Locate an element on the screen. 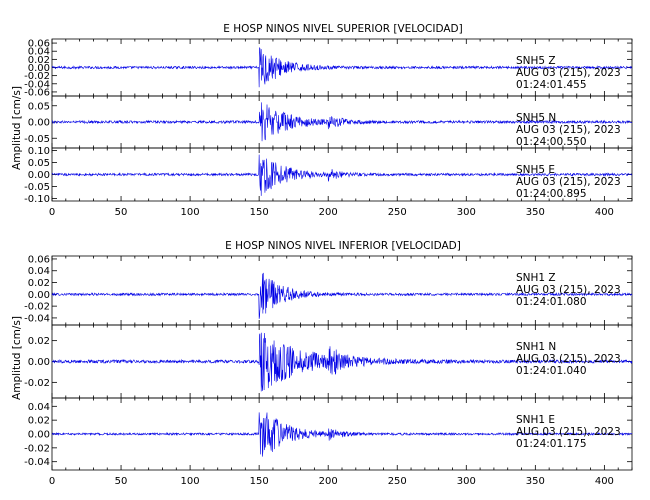 This screenshot has height=500, width=650. chart-title-lower: E HOSP NINOS NIVEL INFERIOR [VELOCIDAD] is located at coordinates (343, 246).